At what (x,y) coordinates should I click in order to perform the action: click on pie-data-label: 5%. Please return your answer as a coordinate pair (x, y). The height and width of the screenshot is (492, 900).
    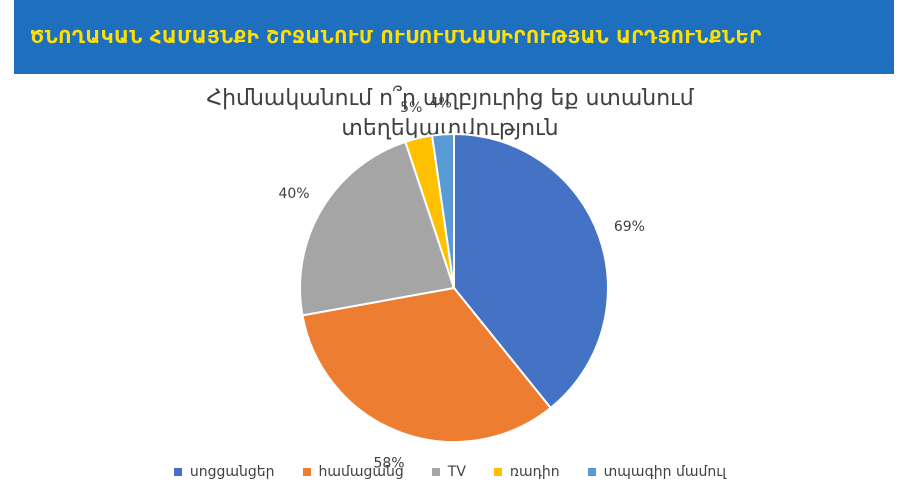
    Looking at the image, I should click on (411, 108).